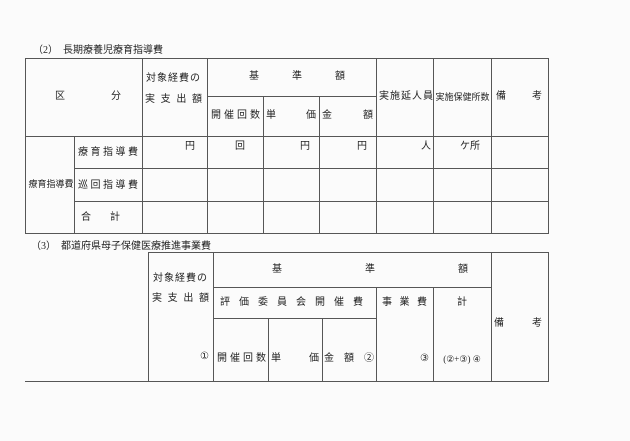 Image resolution: width=630 pixels, height=441 pixels. Describe the element at coordinates (291, 302) in the screenshot. I see `t2-header-hyoka-iinkai: 評 価 委 員 会 開 催 費` at that location.